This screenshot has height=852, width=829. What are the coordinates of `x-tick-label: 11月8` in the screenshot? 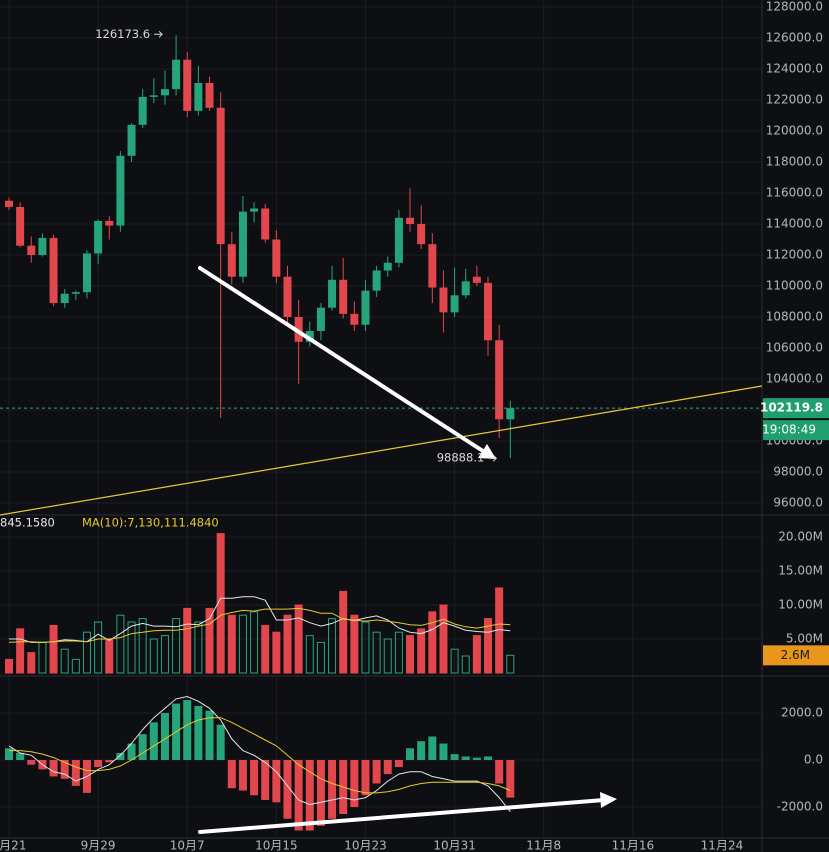 It's located at (543, 845).